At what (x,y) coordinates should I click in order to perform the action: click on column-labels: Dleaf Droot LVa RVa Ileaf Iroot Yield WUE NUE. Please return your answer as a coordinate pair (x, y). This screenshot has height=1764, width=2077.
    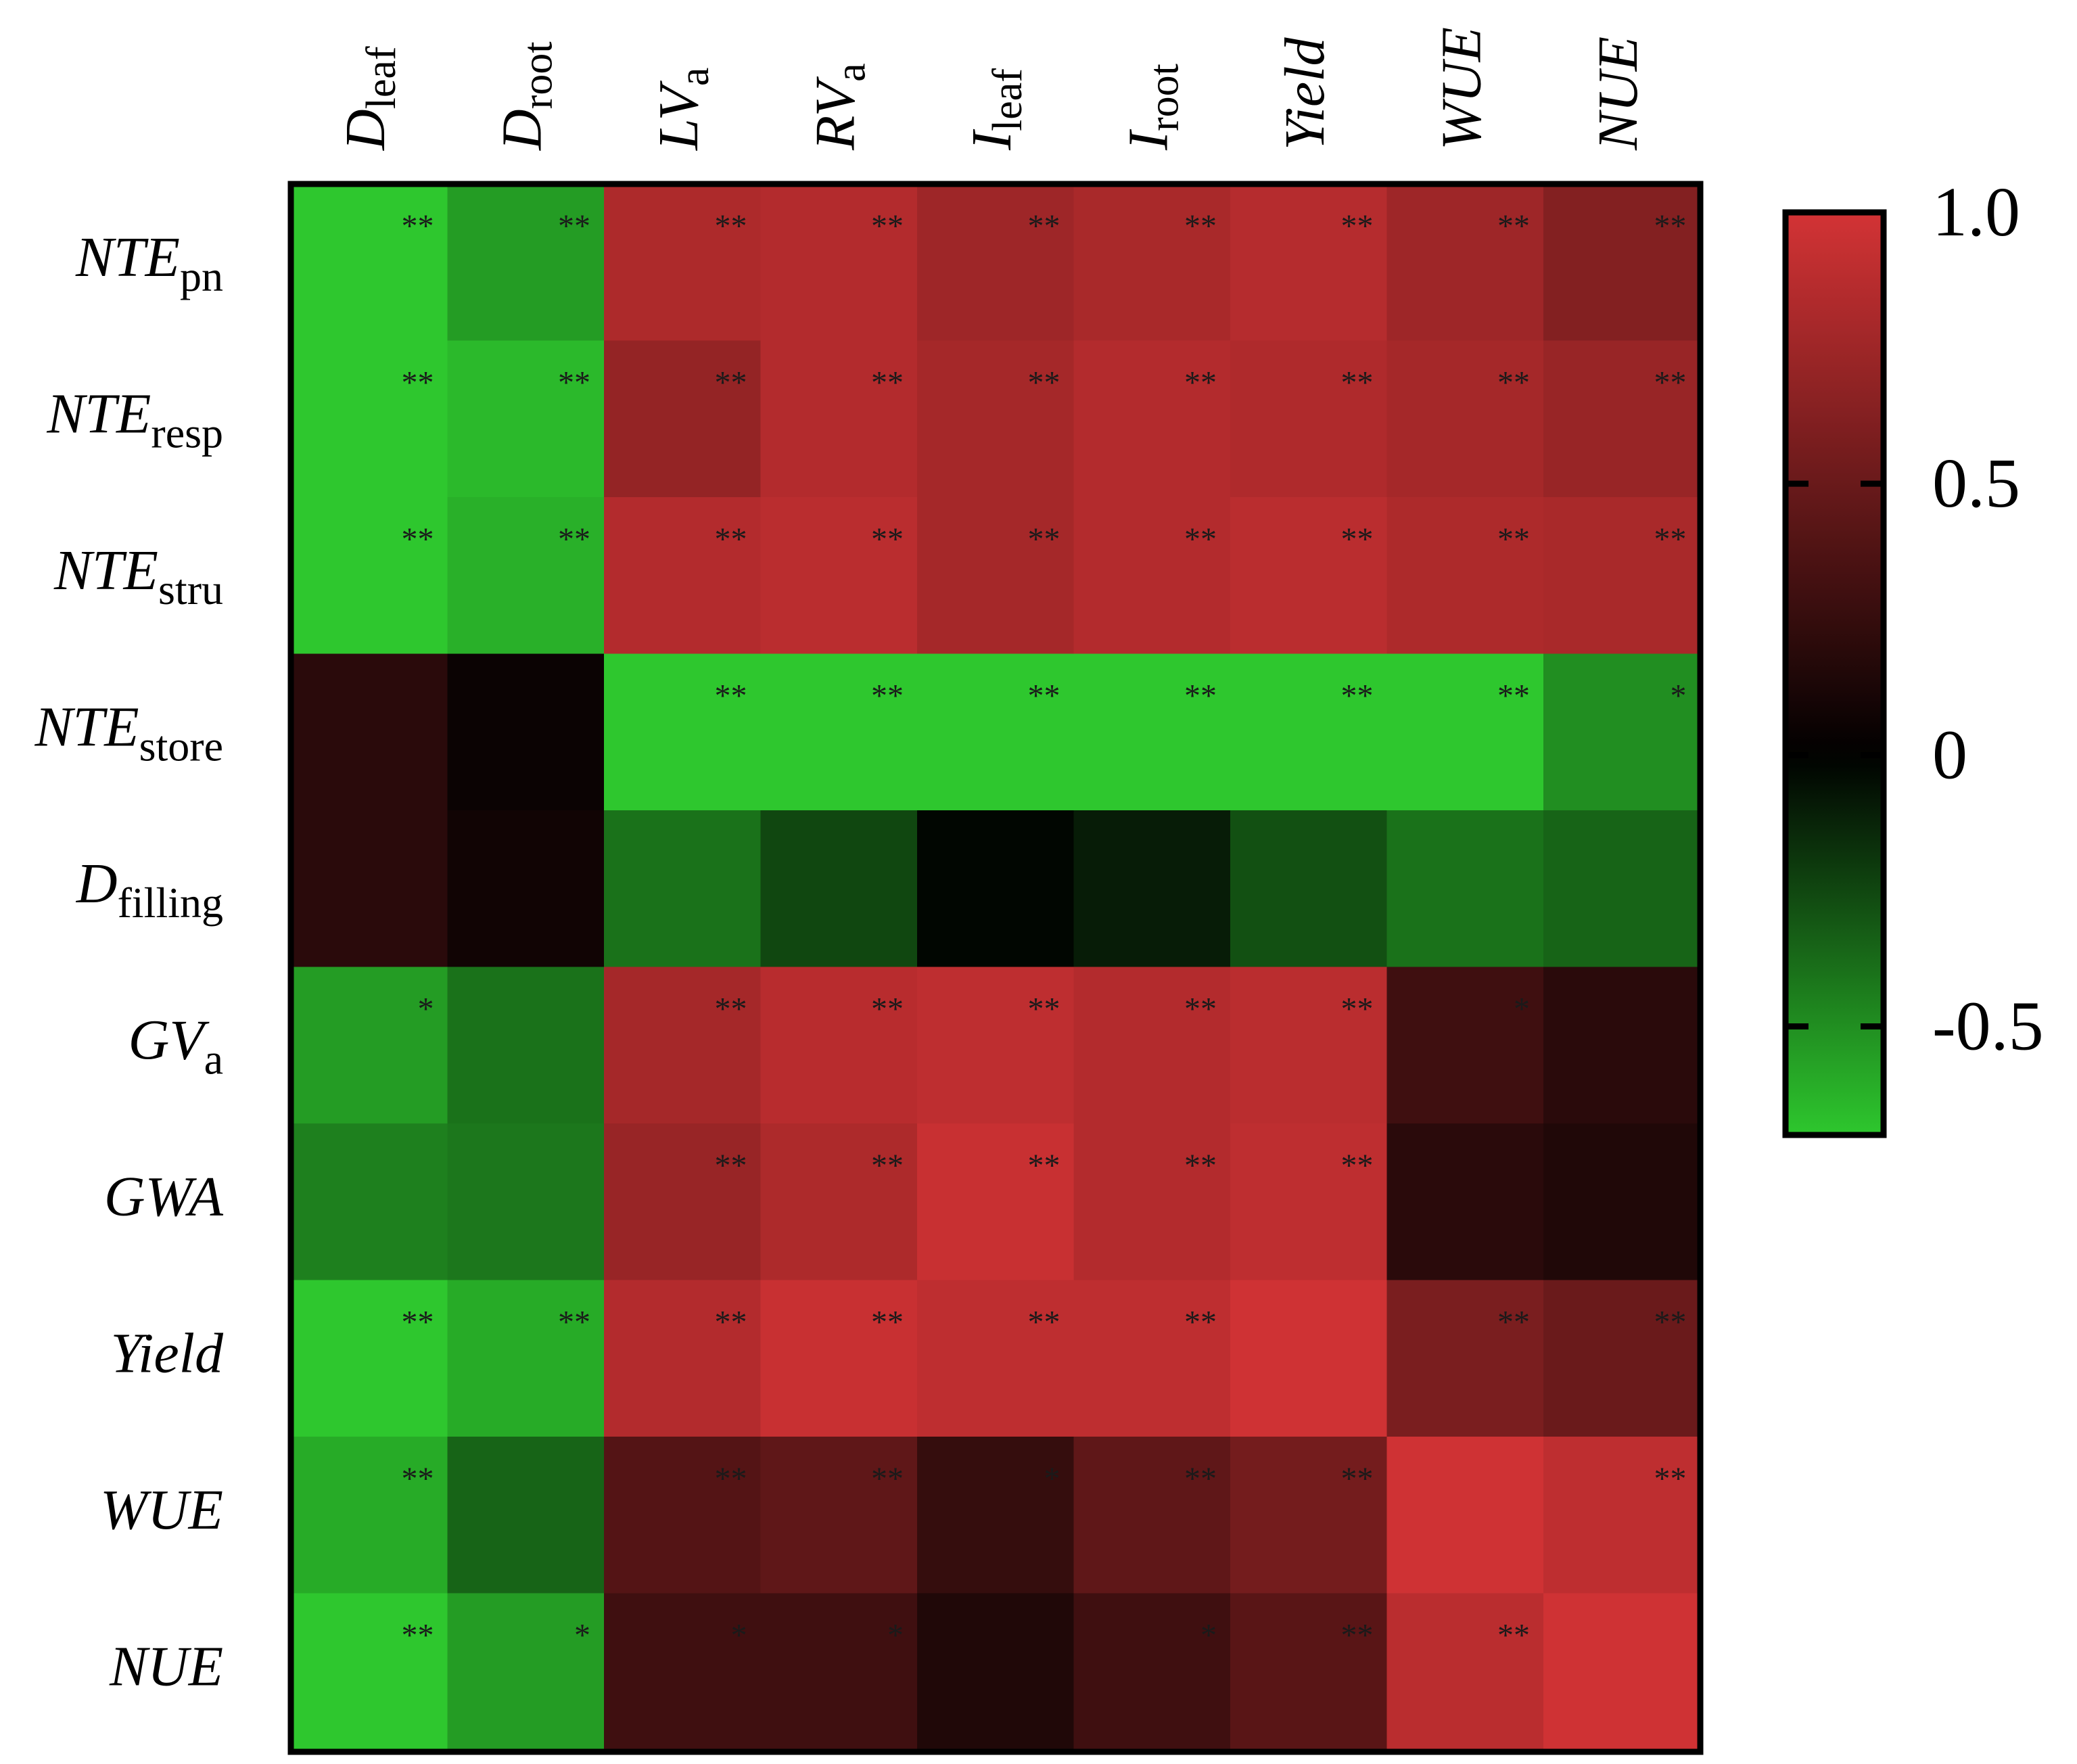
    Looking at the image, I should click on (992, 89).